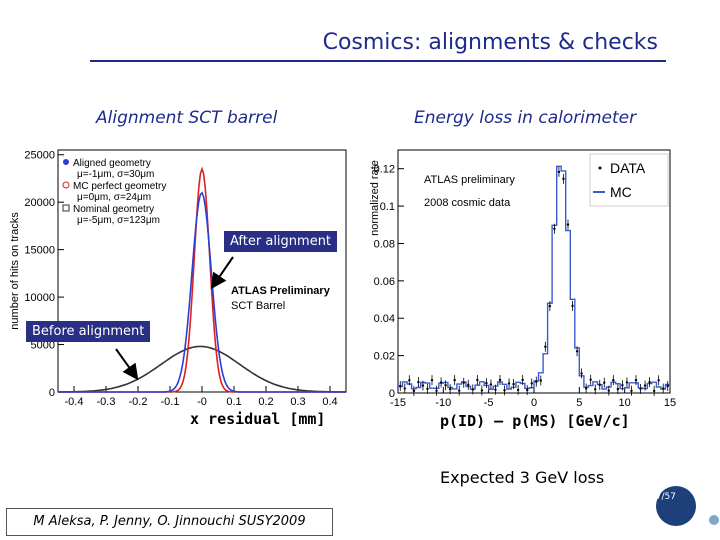 The width and height of the screenshot is (720, 540). Describe the element at coordinates (621, 192) in the screenshot. I see `right-legend-mc-label: MC` at that location.